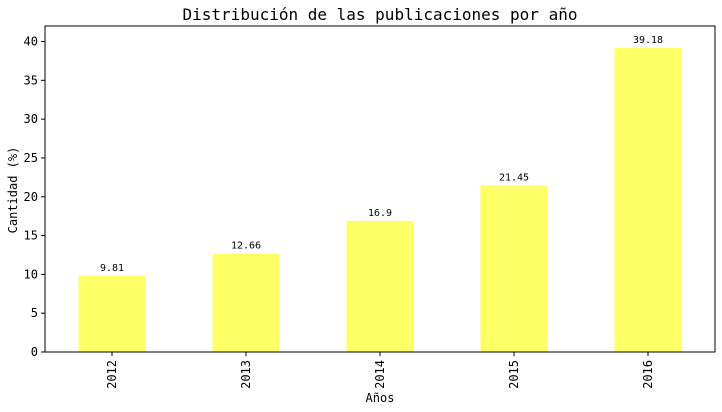 This screenshot has width=722, height=412. Describe the element at coordinates (246, 246) in the screenshot. I see `data-label-2013: 12.66` at that location.